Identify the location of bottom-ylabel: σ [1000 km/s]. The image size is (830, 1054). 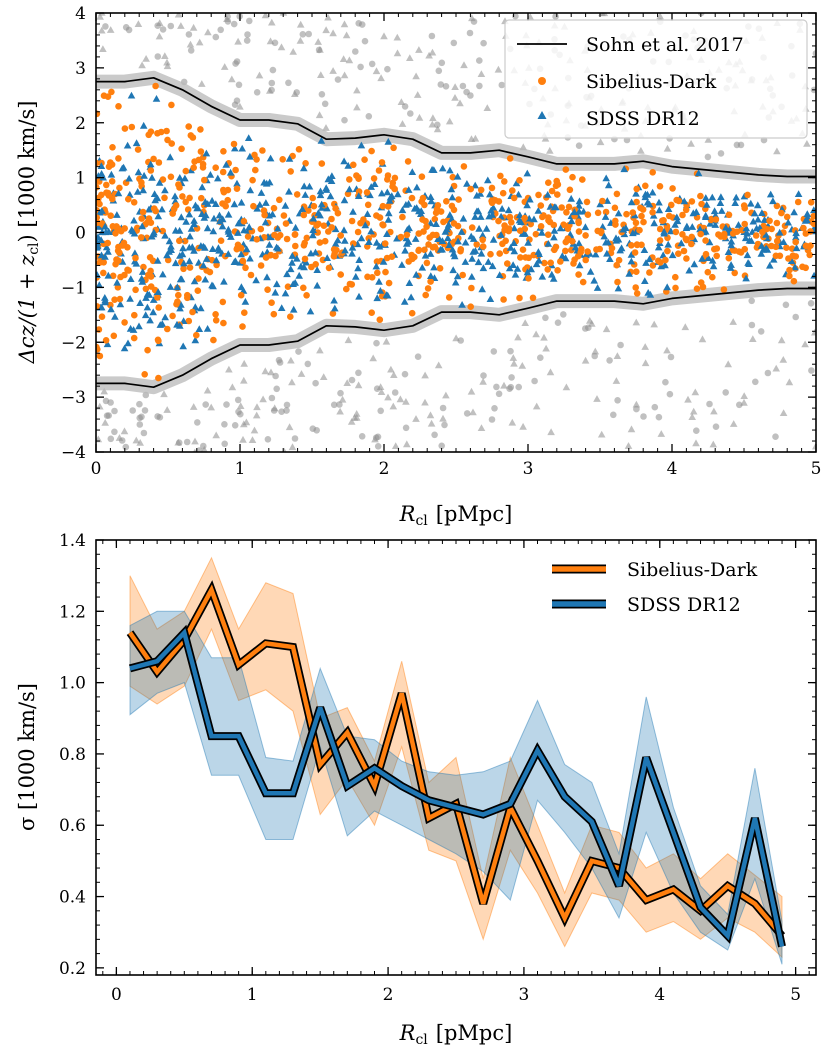
(27, 757).